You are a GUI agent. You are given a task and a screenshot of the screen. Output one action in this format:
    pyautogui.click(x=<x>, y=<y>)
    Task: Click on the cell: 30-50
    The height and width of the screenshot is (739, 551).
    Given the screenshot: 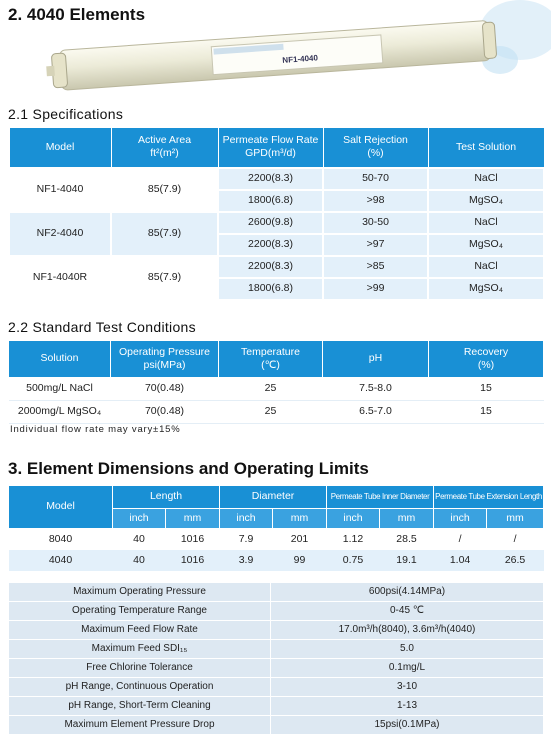 What is the action you would take?
    pyautogui.click(x=375, y=222)
    